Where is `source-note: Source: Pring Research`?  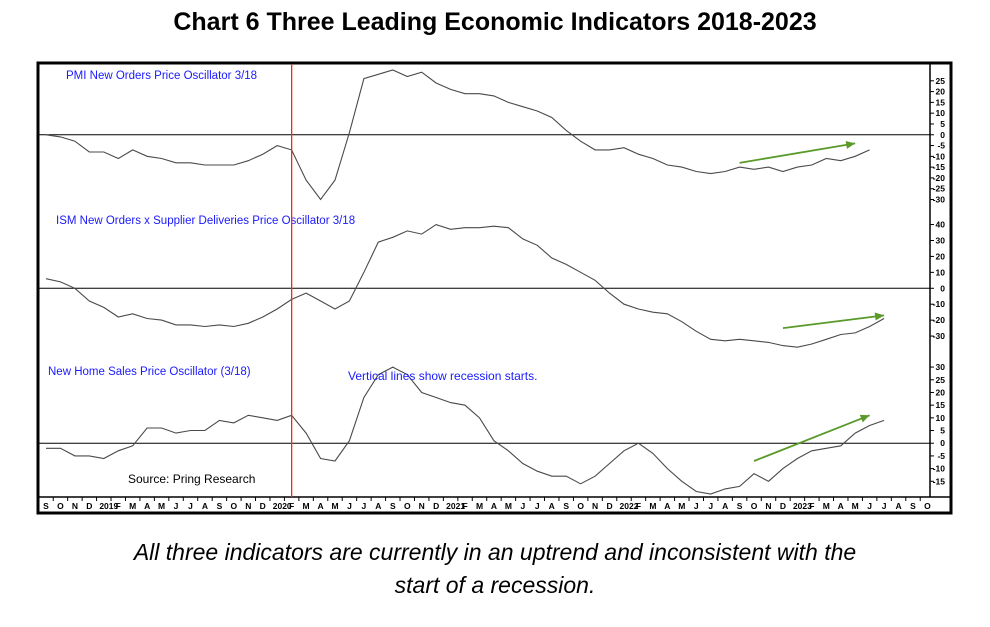
source-note: Source: Pring Research is located at coordinates (191, 479).